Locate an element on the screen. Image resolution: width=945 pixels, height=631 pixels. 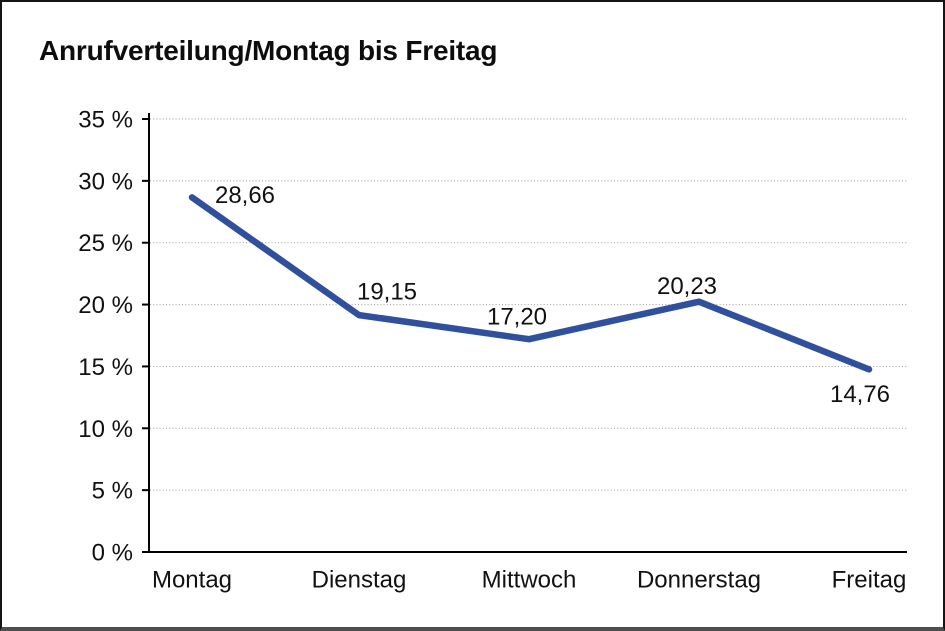
y-axis-label: 0 % is located at coordinates (112, 553).